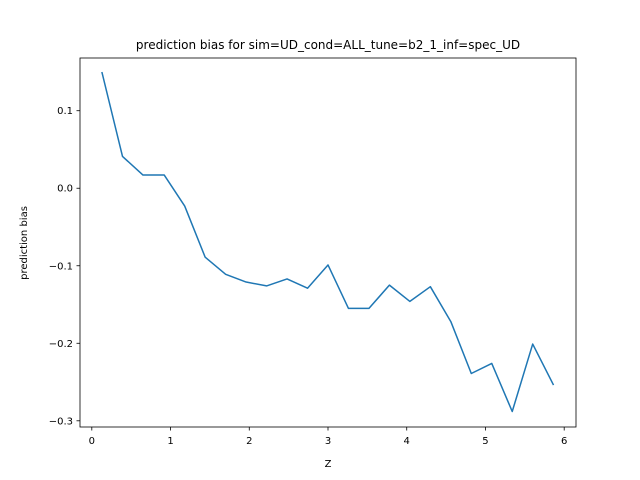 The image size is (640, 480). What do you see at coordinates (61, 421) in the screenshot?
I see `y-tick-label: −0.3` at bounding box center [61, 421].